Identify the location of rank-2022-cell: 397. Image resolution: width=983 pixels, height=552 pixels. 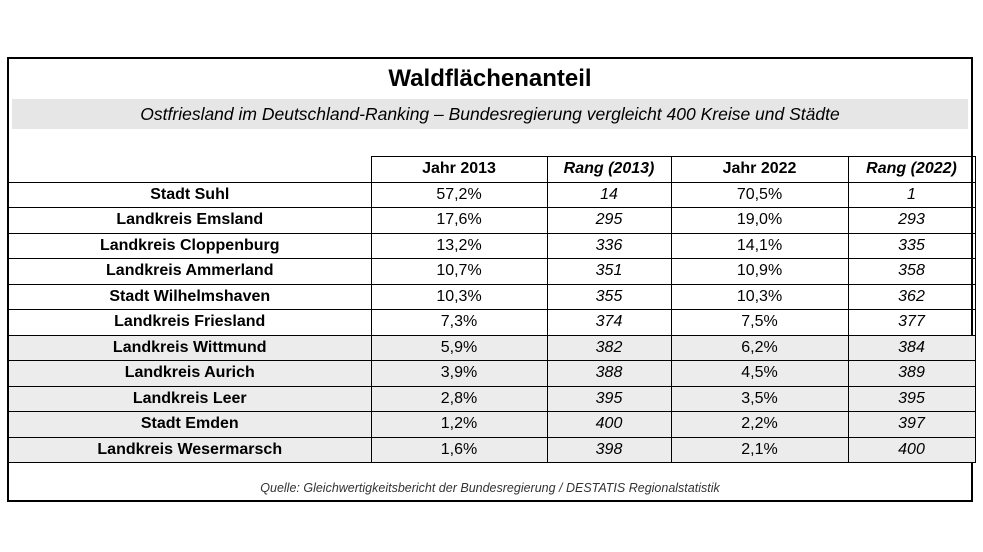
(911, 424).